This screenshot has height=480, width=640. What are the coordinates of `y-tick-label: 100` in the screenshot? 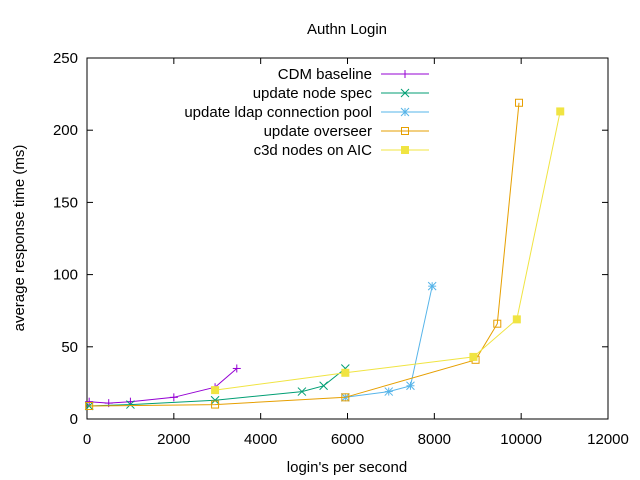 It's located at (65, 275).